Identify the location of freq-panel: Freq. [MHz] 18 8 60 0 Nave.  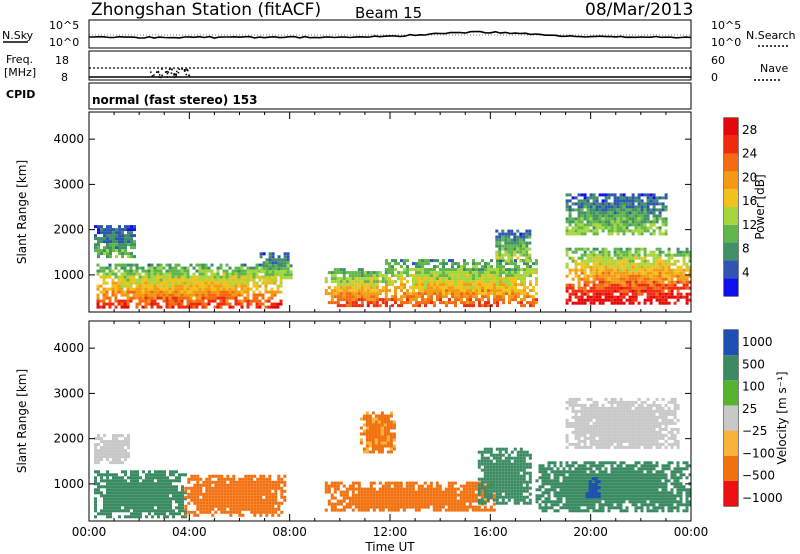
(396, 67).